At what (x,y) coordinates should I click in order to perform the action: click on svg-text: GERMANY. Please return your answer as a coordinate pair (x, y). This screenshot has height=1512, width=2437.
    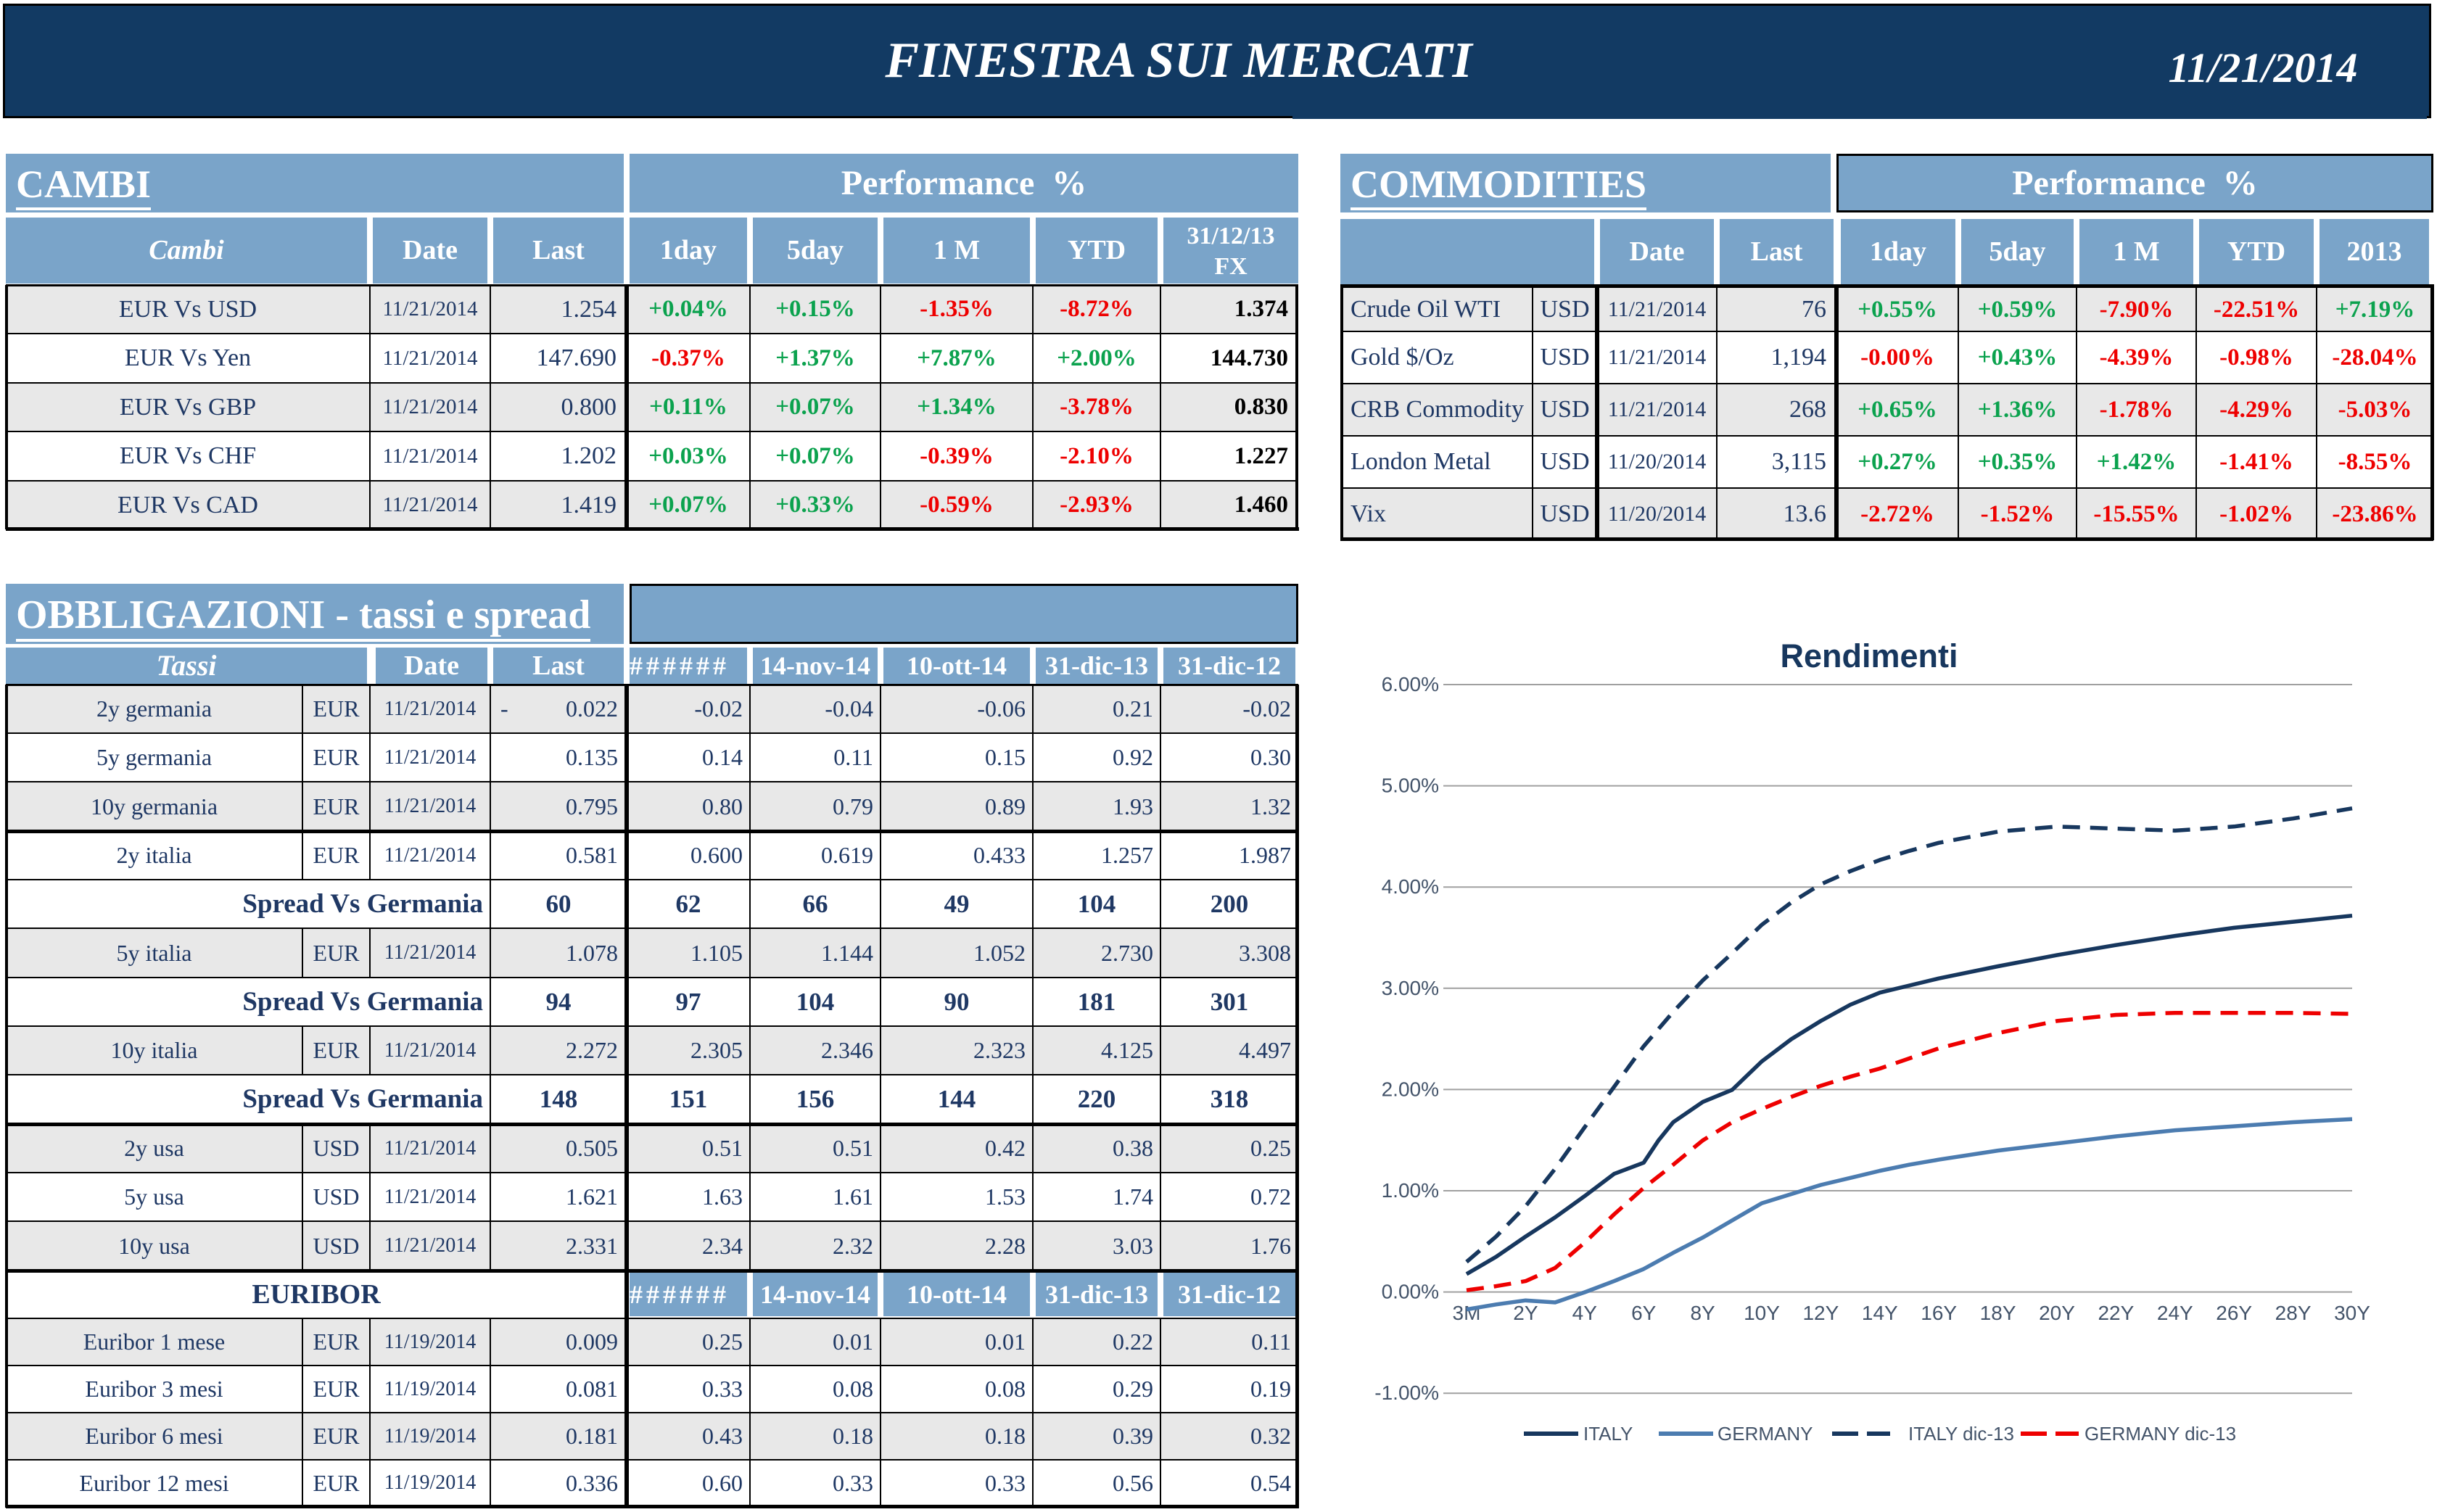
    Looking at the image, I should click on (1765, 1434).